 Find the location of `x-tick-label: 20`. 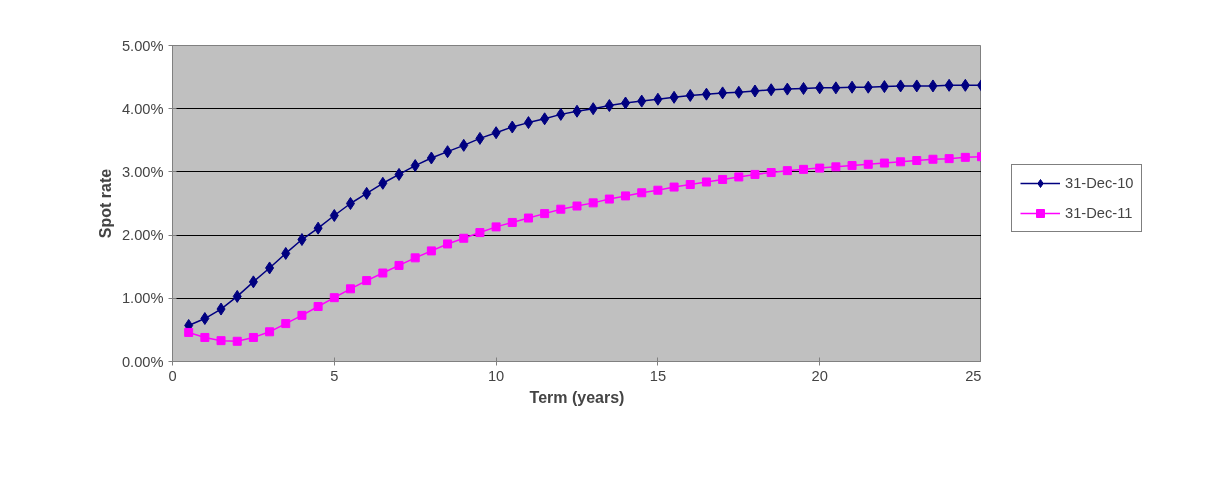

x-tick-label: 20 is located at coordinates (819, 375).